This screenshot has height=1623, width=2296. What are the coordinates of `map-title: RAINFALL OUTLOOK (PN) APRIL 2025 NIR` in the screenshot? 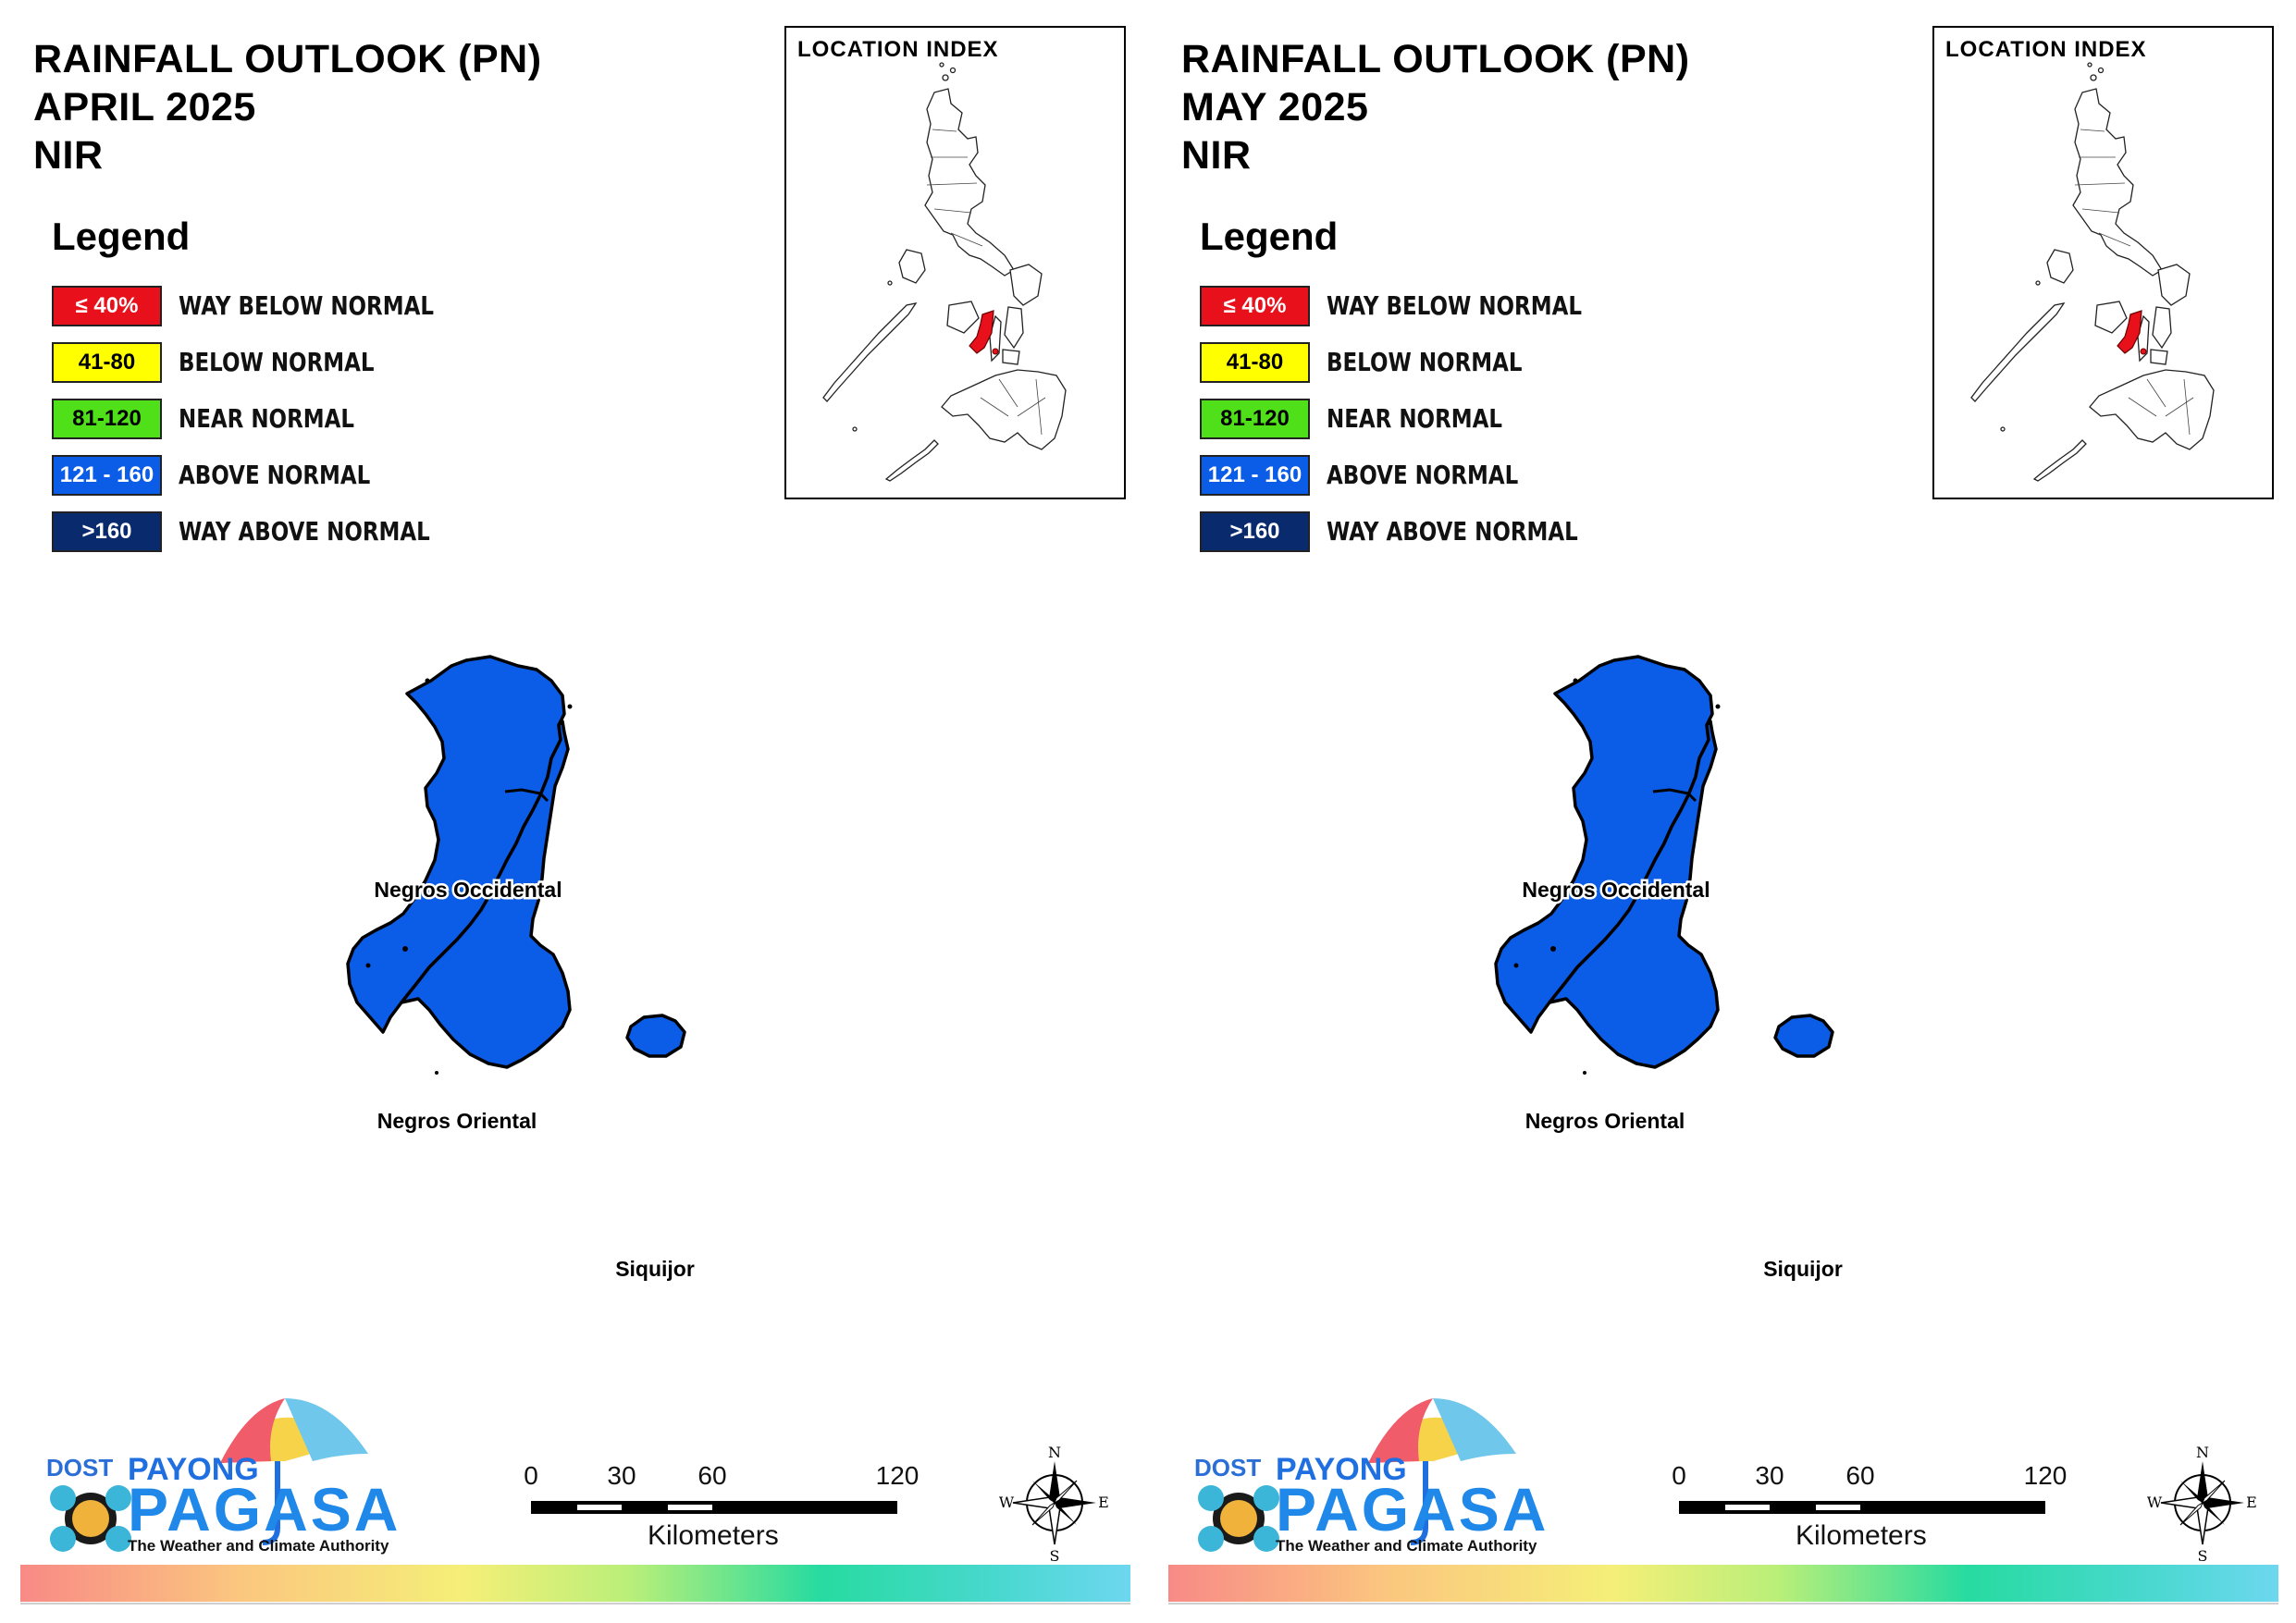 It's located at (287, 107).